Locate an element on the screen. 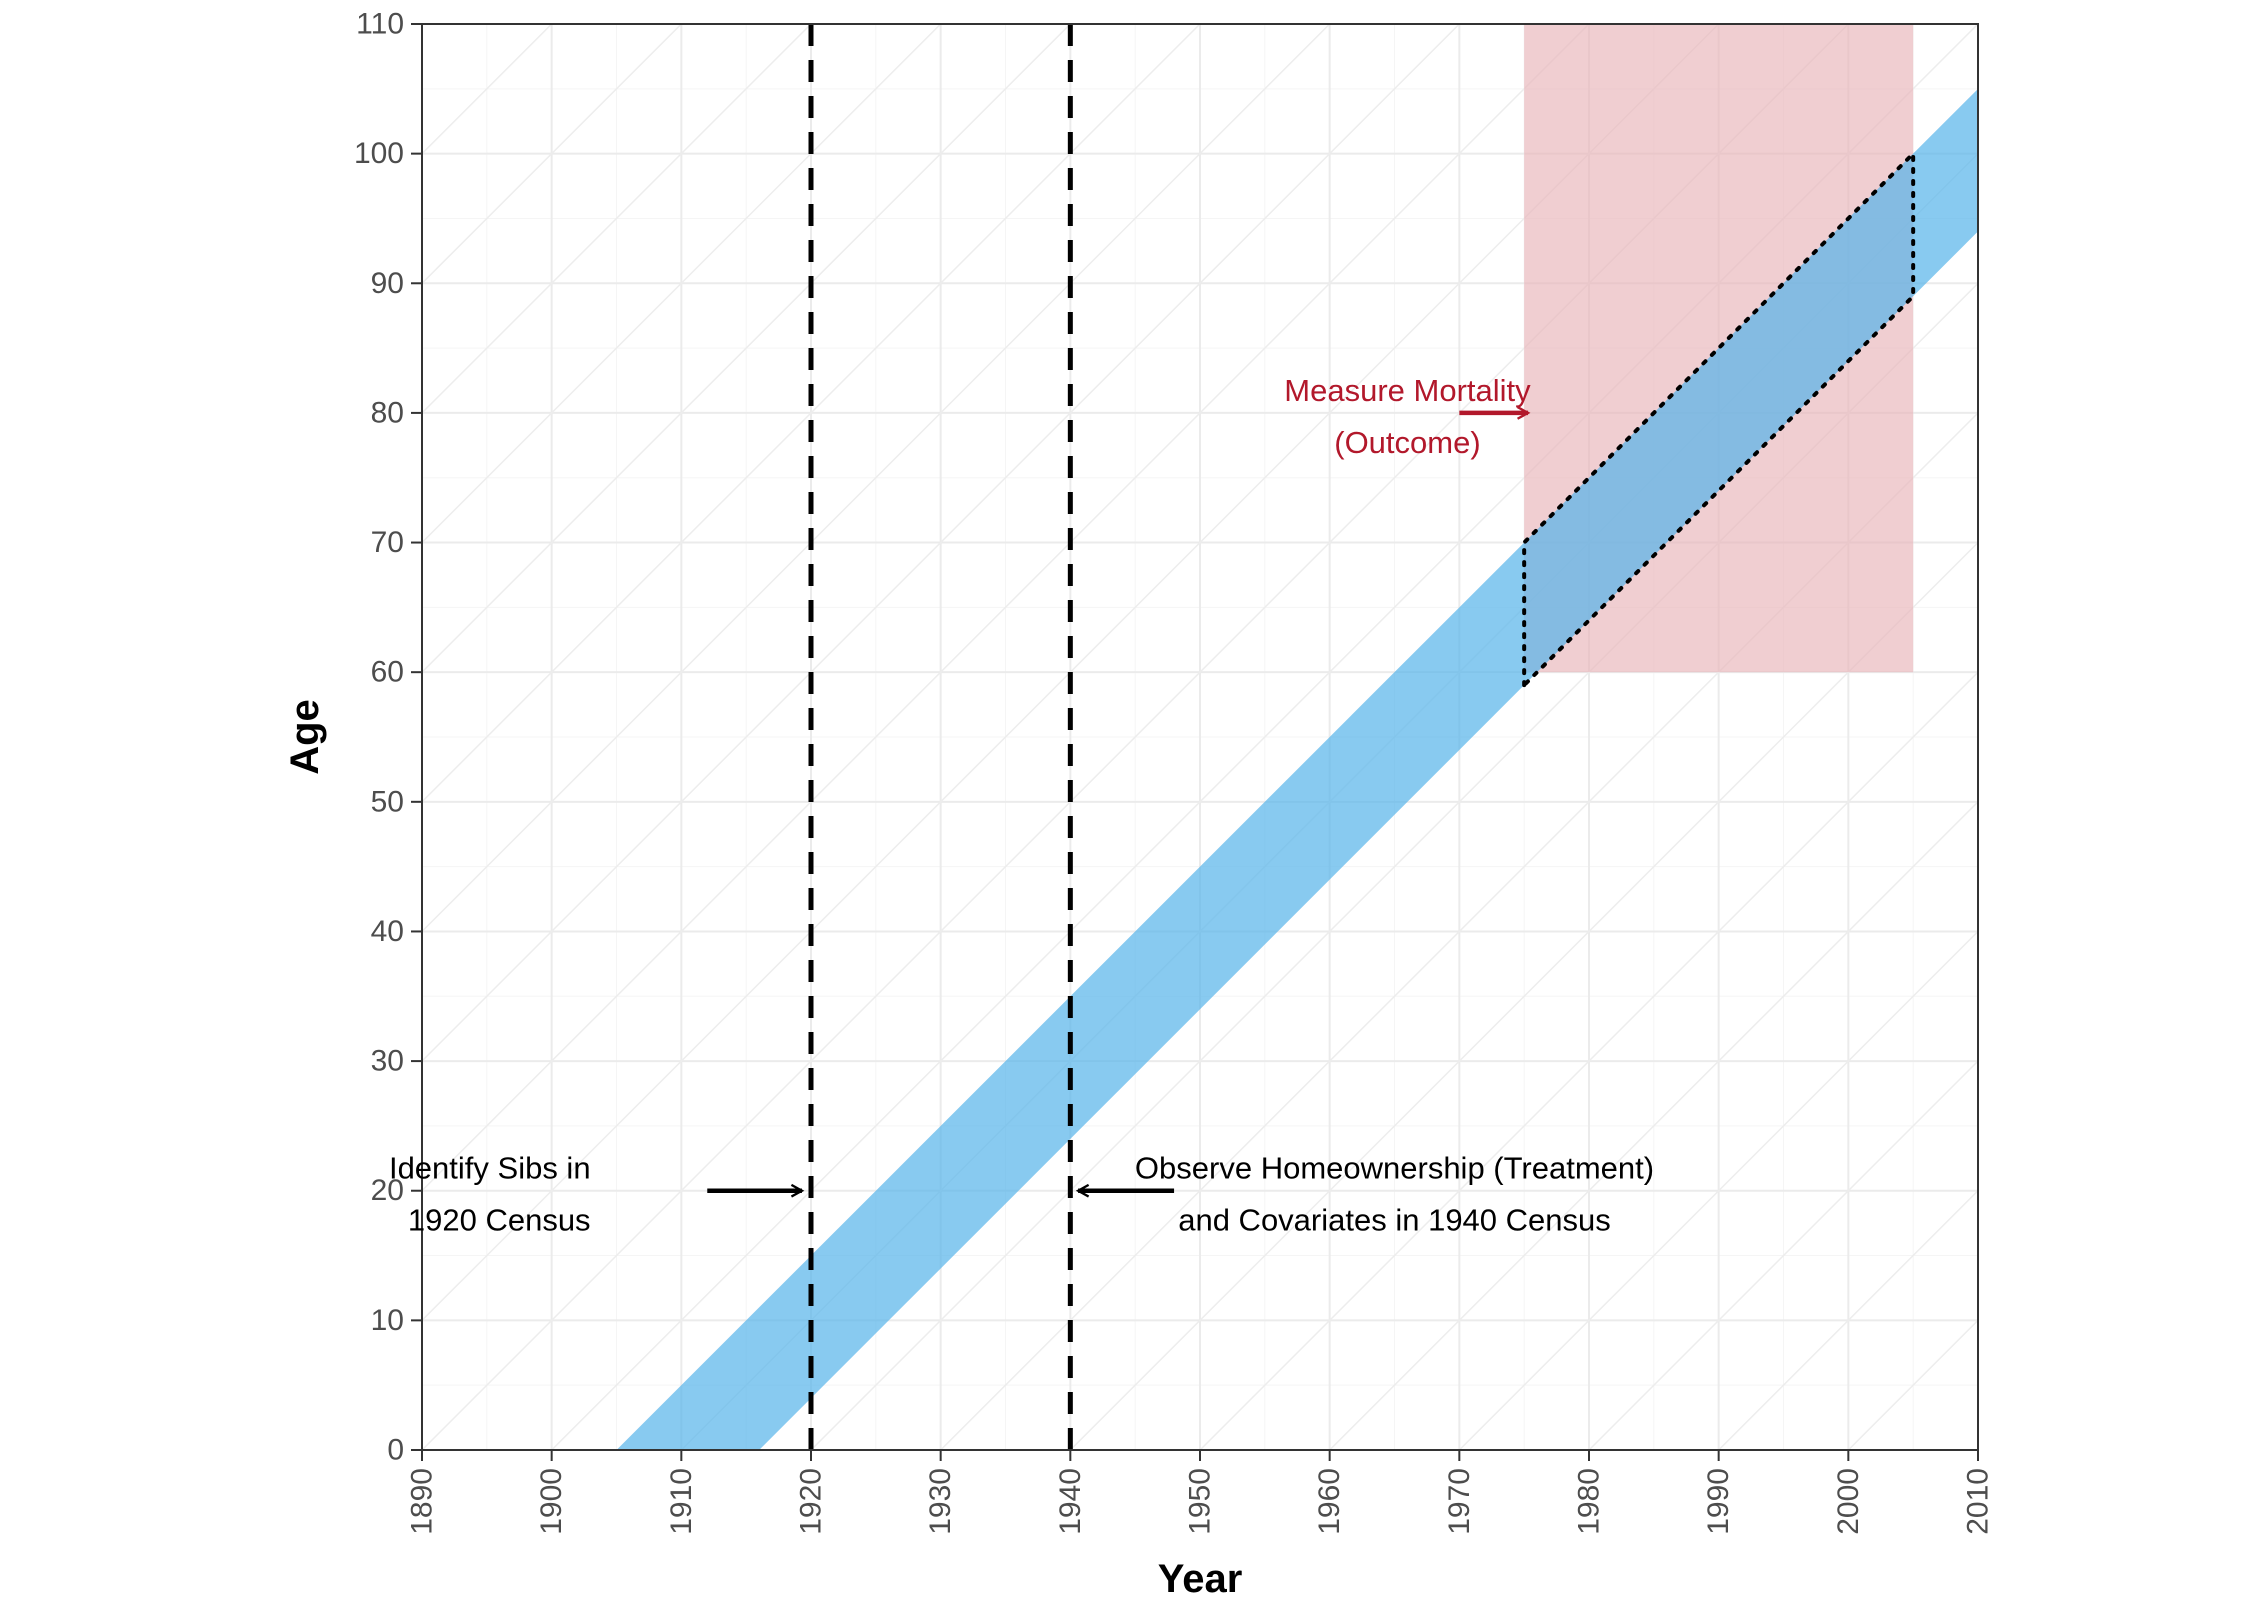 The width and height of the screenshot is (2250, 1620). y-tick-label: 100 is located at coordinates (379, 153).